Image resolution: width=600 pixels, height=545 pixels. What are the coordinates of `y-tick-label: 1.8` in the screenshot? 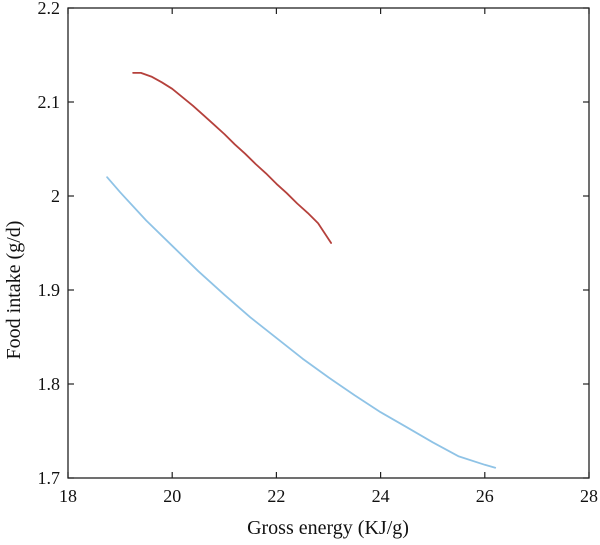 It's located at (49, 384).